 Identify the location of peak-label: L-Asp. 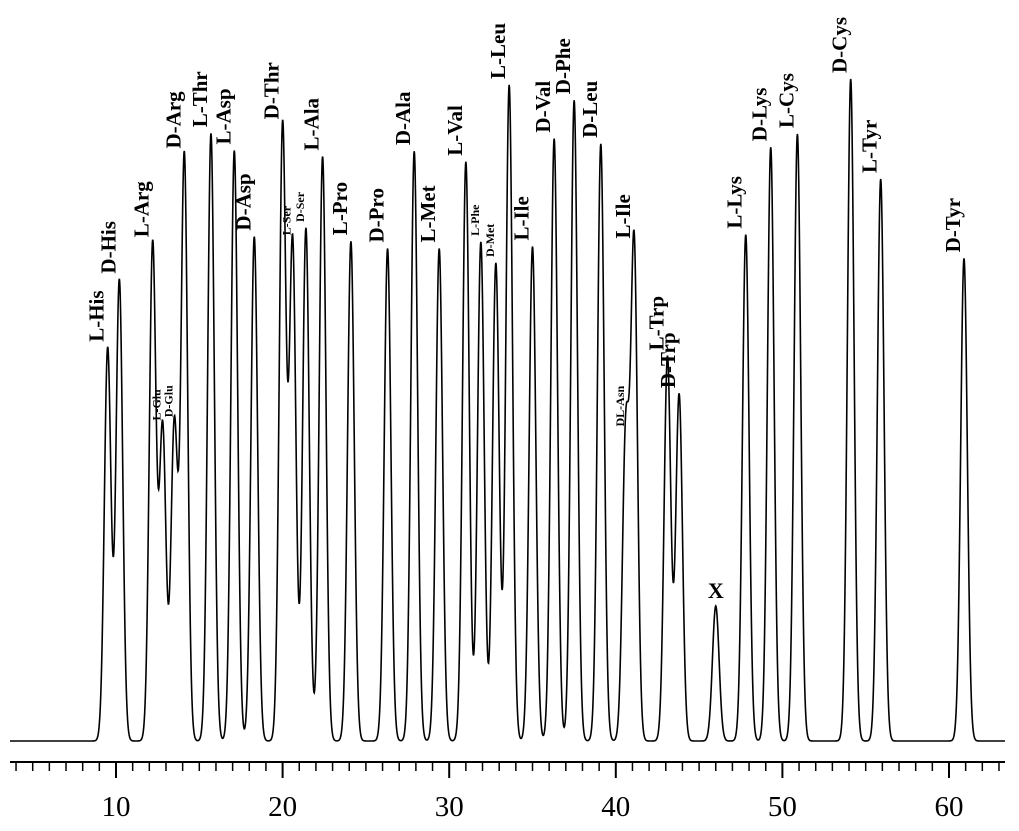
(223, 116).